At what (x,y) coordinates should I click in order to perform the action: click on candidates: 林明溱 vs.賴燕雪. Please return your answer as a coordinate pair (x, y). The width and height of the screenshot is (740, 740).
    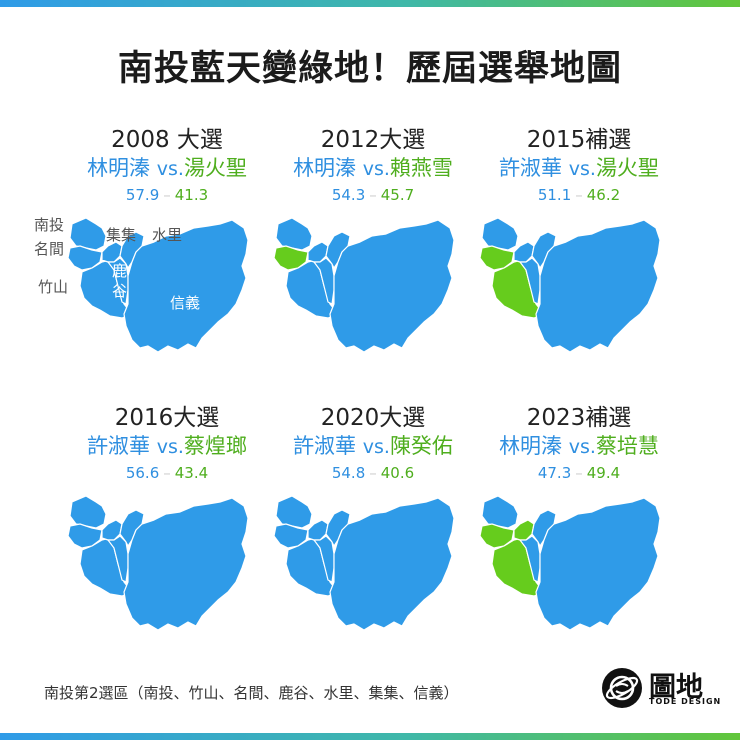
    Looking at the image, I should click on (373, 167).